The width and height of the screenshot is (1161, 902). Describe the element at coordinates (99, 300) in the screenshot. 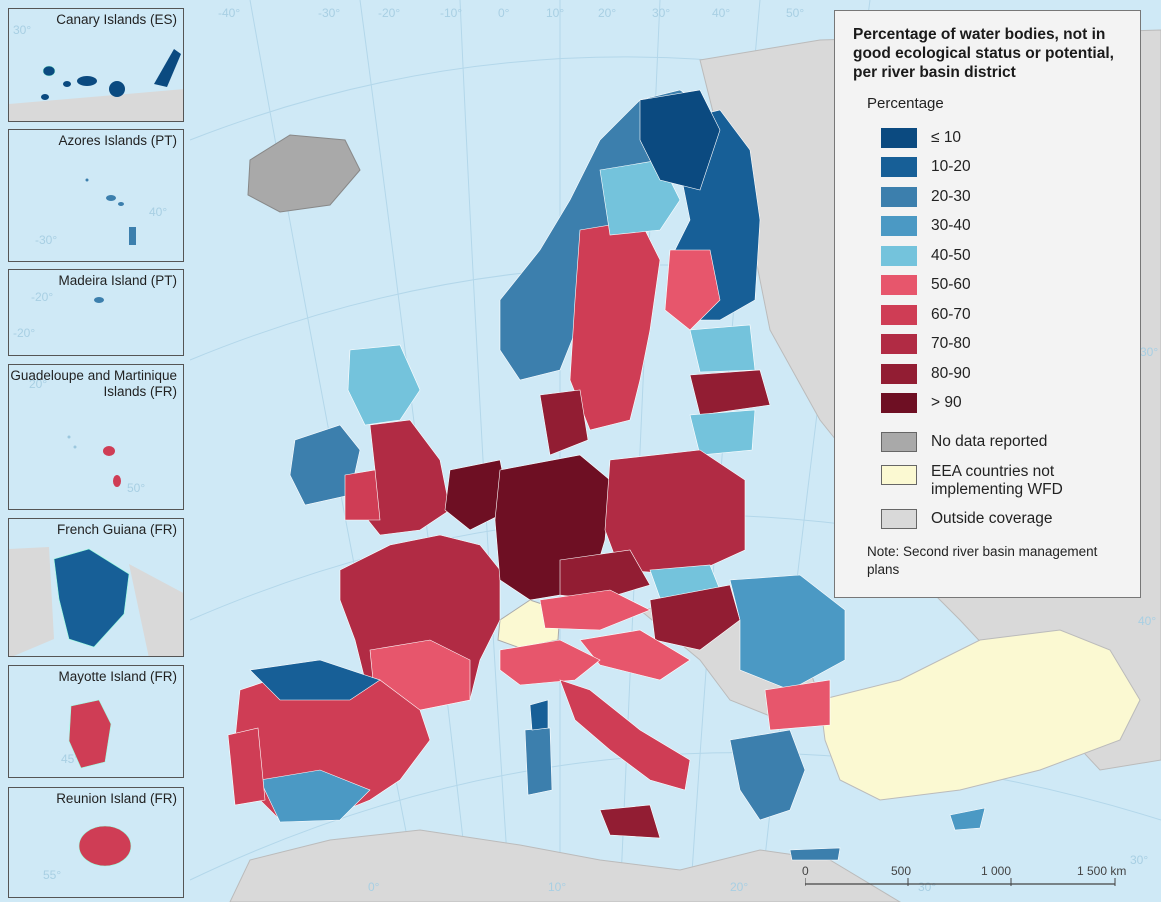

I see `madeira-shape` at that location.